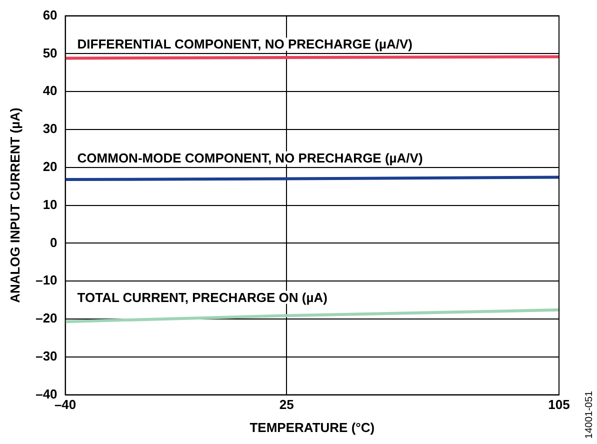  What do you see at coordinates (589, 414) in the screenshot?
I see `text: 14001-051` at bounding box center [589, 414].